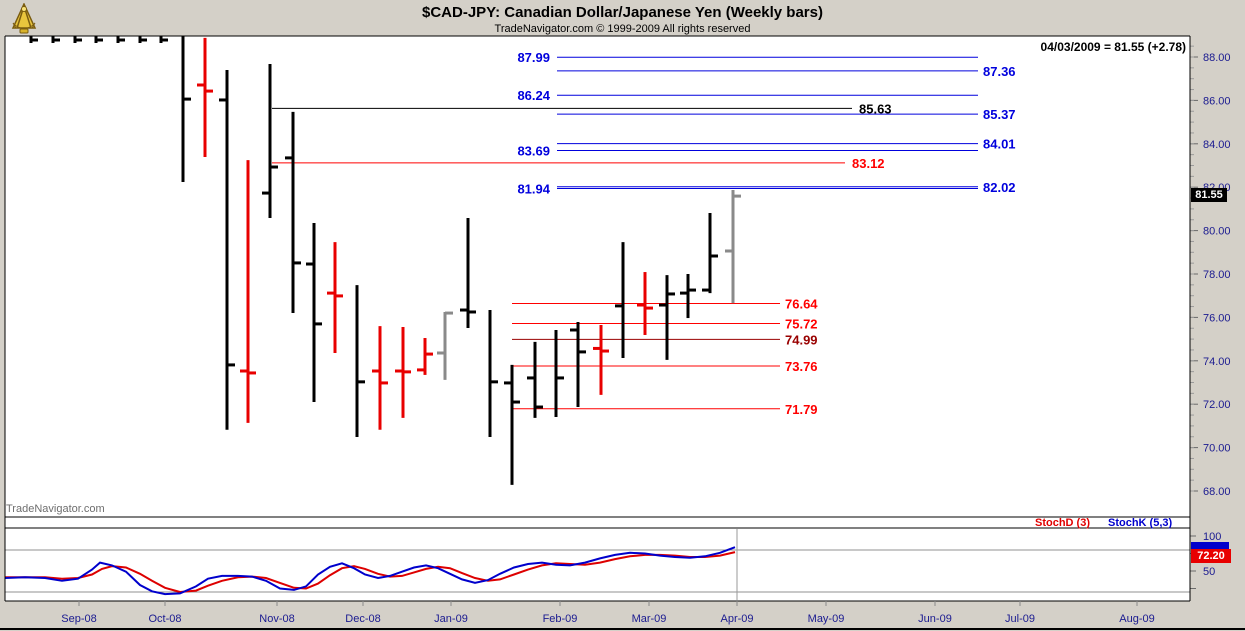  What do you see at coordinates (1140, 523) in the screenshot?
I see `stochk-legend-label: StochK (5,3)` at bounding box center [1140, 523].